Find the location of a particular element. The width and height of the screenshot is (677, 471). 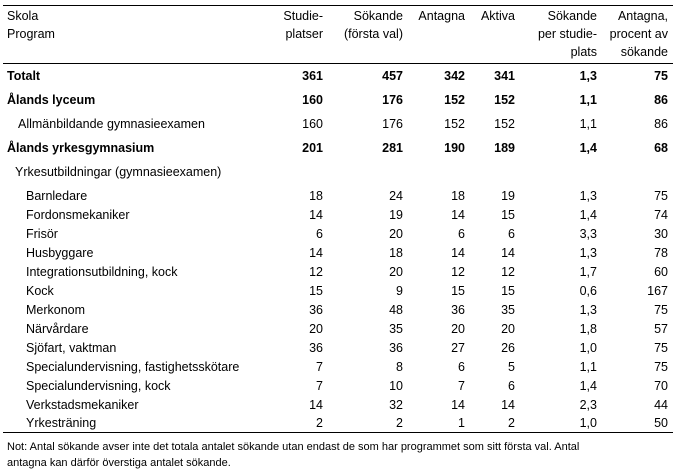

row-label: Husbyggare is located at coordinates (60, 253).